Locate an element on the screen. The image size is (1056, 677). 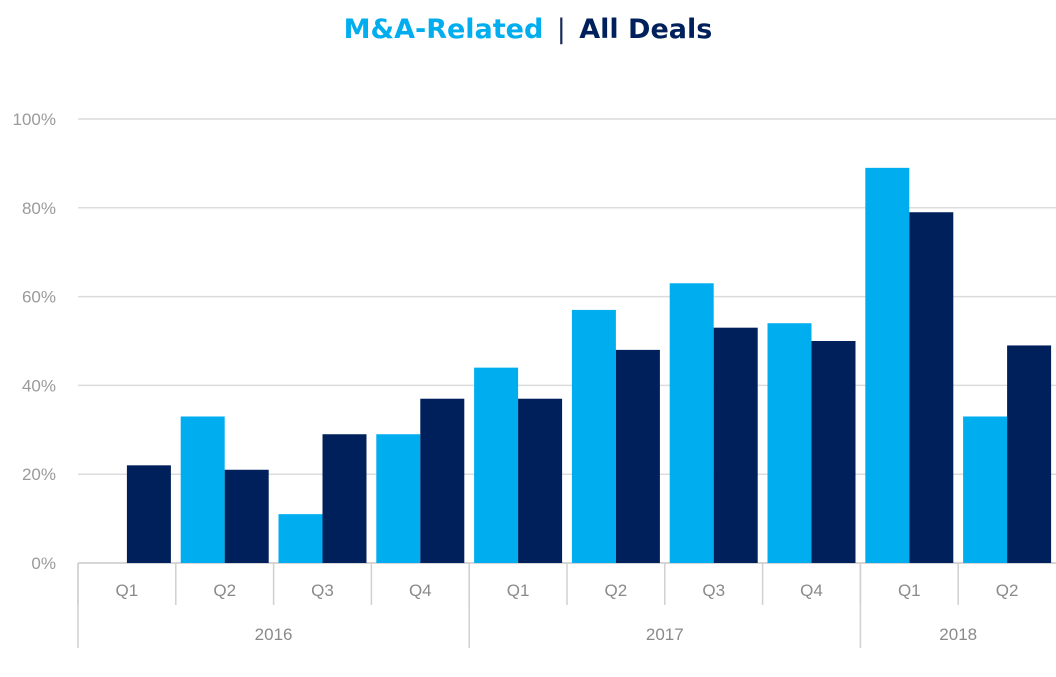
y-tick-label: 80% is located at coordinates (39, 208).